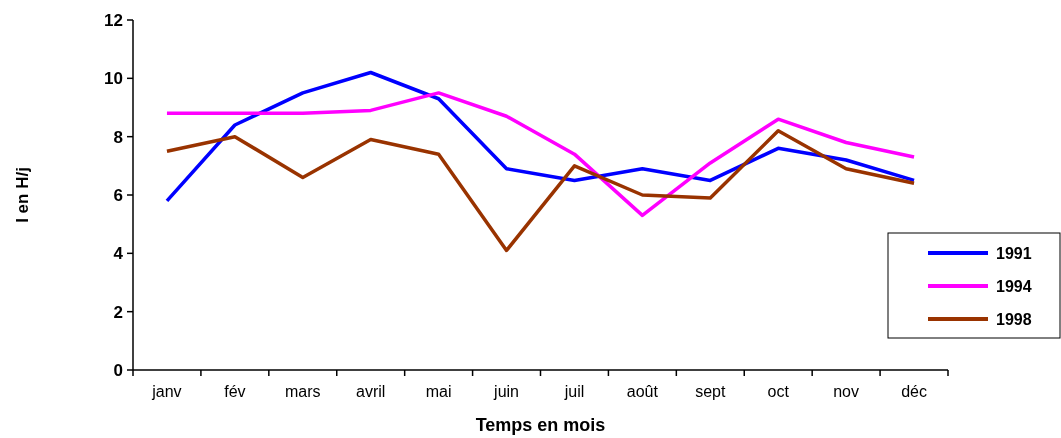  What do you see at coordinates (118, 254) in the screenshot?
I see `y-tick-label: 4` at bounding box center [118, 254].